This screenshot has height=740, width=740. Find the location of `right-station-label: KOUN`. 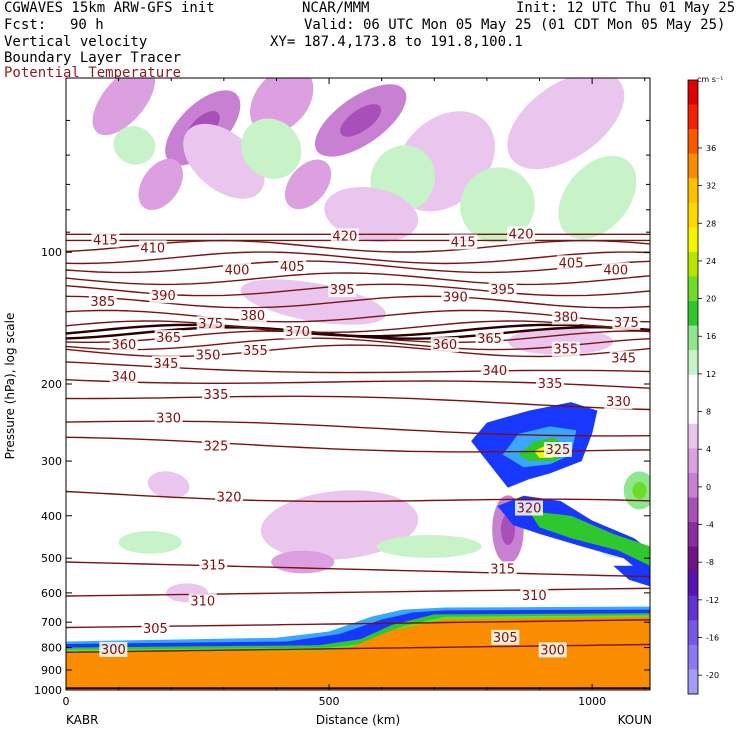

right-station-label: KOUN is located at coordinates (635, 720).